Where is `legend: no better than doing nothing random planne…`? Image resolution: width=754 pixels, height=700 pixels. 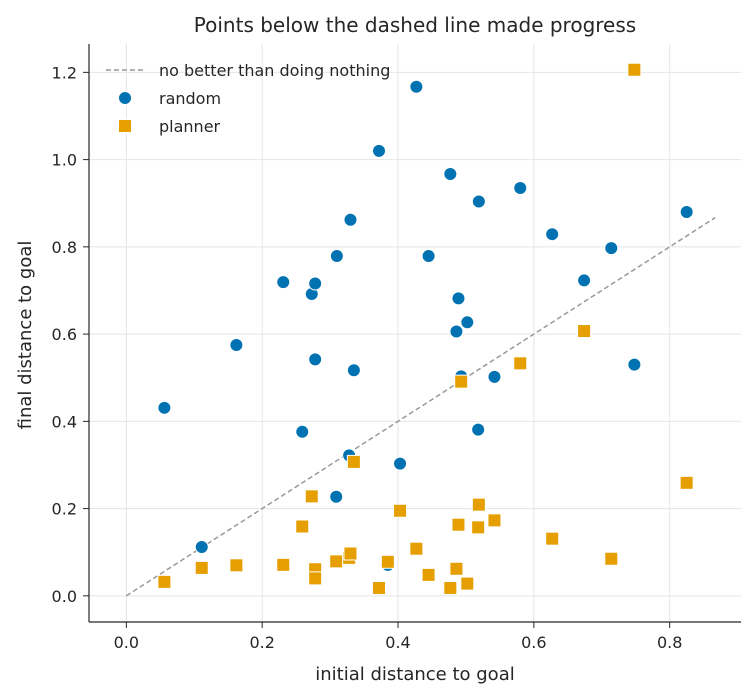 legend: no better than doing nothing random planne… is located at coordinates (248, 98).